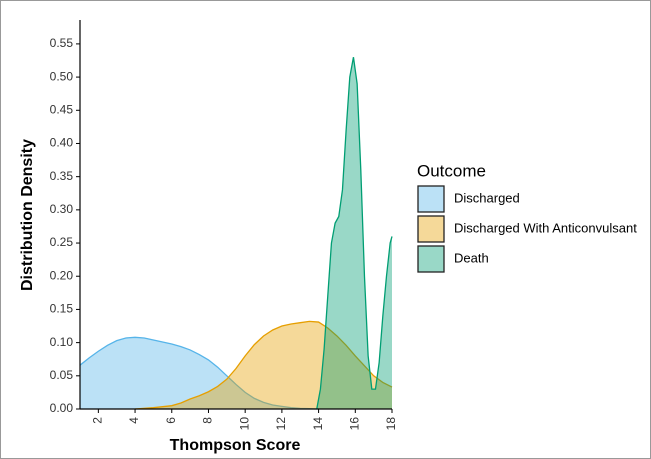 This screenshot has width=651, height=459. Describe the element at coordinates (281, 424) in the screenshot. I see `x-tick-label: 12` at that location.